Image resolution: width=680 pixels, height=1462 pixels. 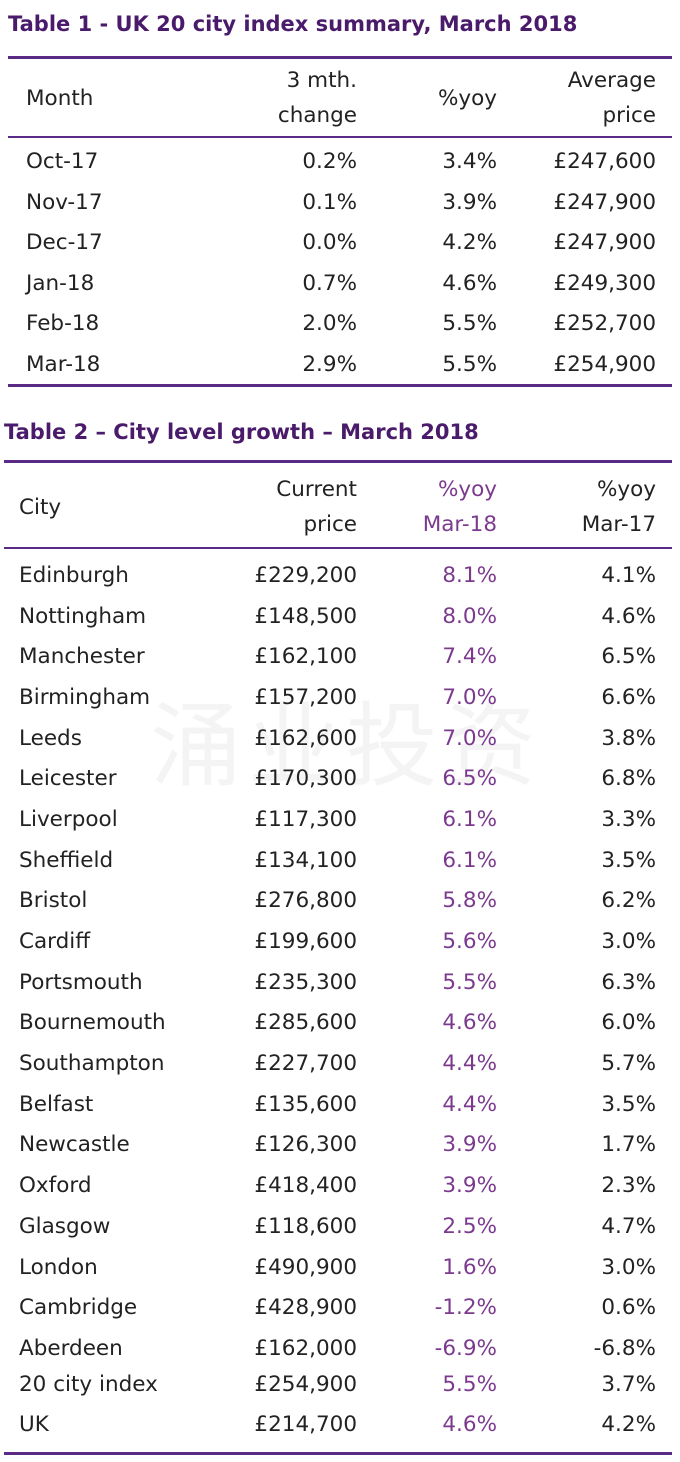 I want to click on table1-change-cell: 0.0%, so click(x=329, y=242).